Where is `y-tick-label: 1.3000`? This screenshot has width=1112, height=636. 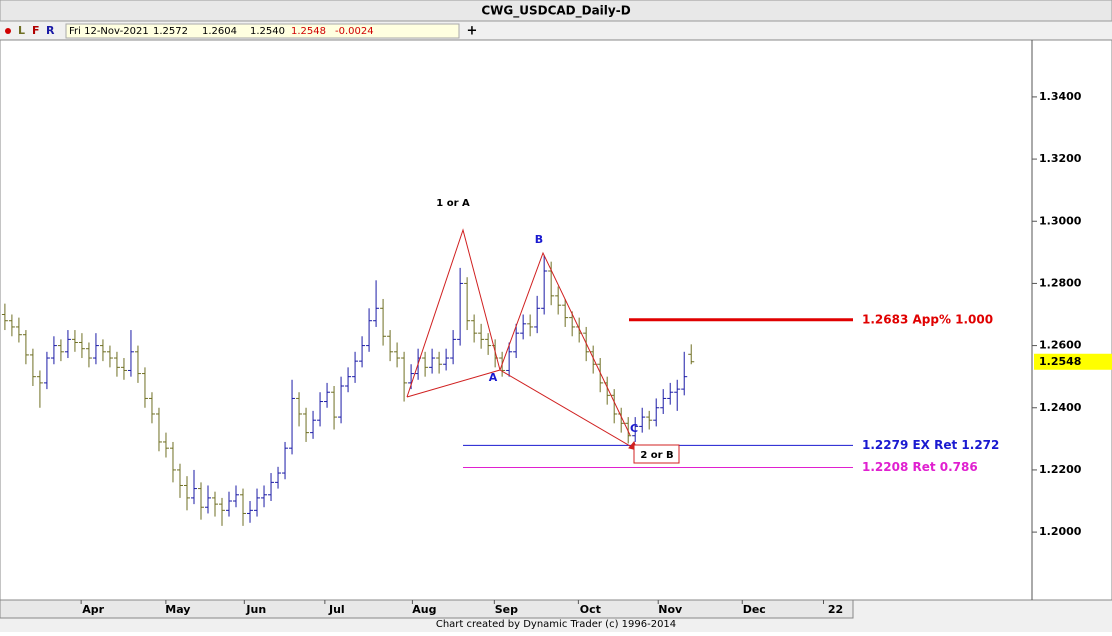 y-tick-label: 1.3000 is located at coordinates (1060, 220).